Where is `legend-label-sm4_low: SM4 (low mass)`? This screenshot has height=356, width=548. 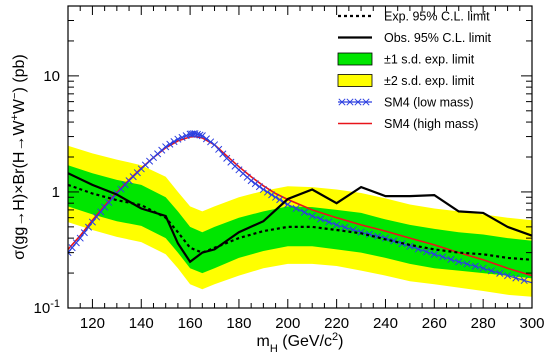 legend-label-sm4_low: SM4 (low mass) is located at coordinates (429, 103).